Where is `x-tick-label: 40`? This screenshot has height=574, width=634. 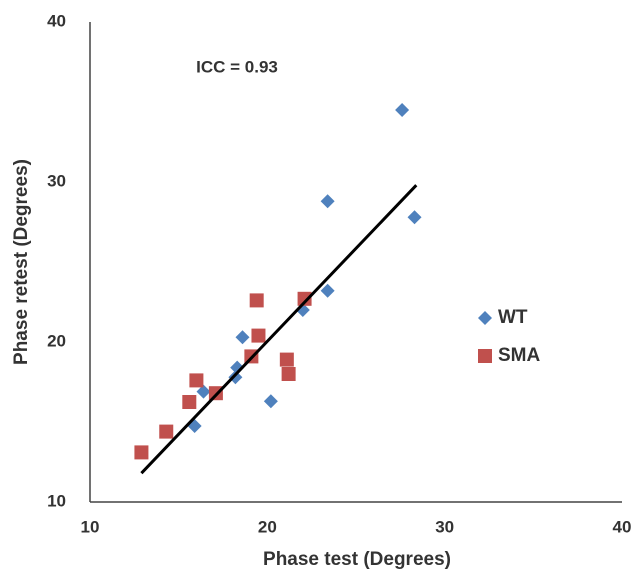
x-tick-label: 40 is located at coordinates (622, 526).